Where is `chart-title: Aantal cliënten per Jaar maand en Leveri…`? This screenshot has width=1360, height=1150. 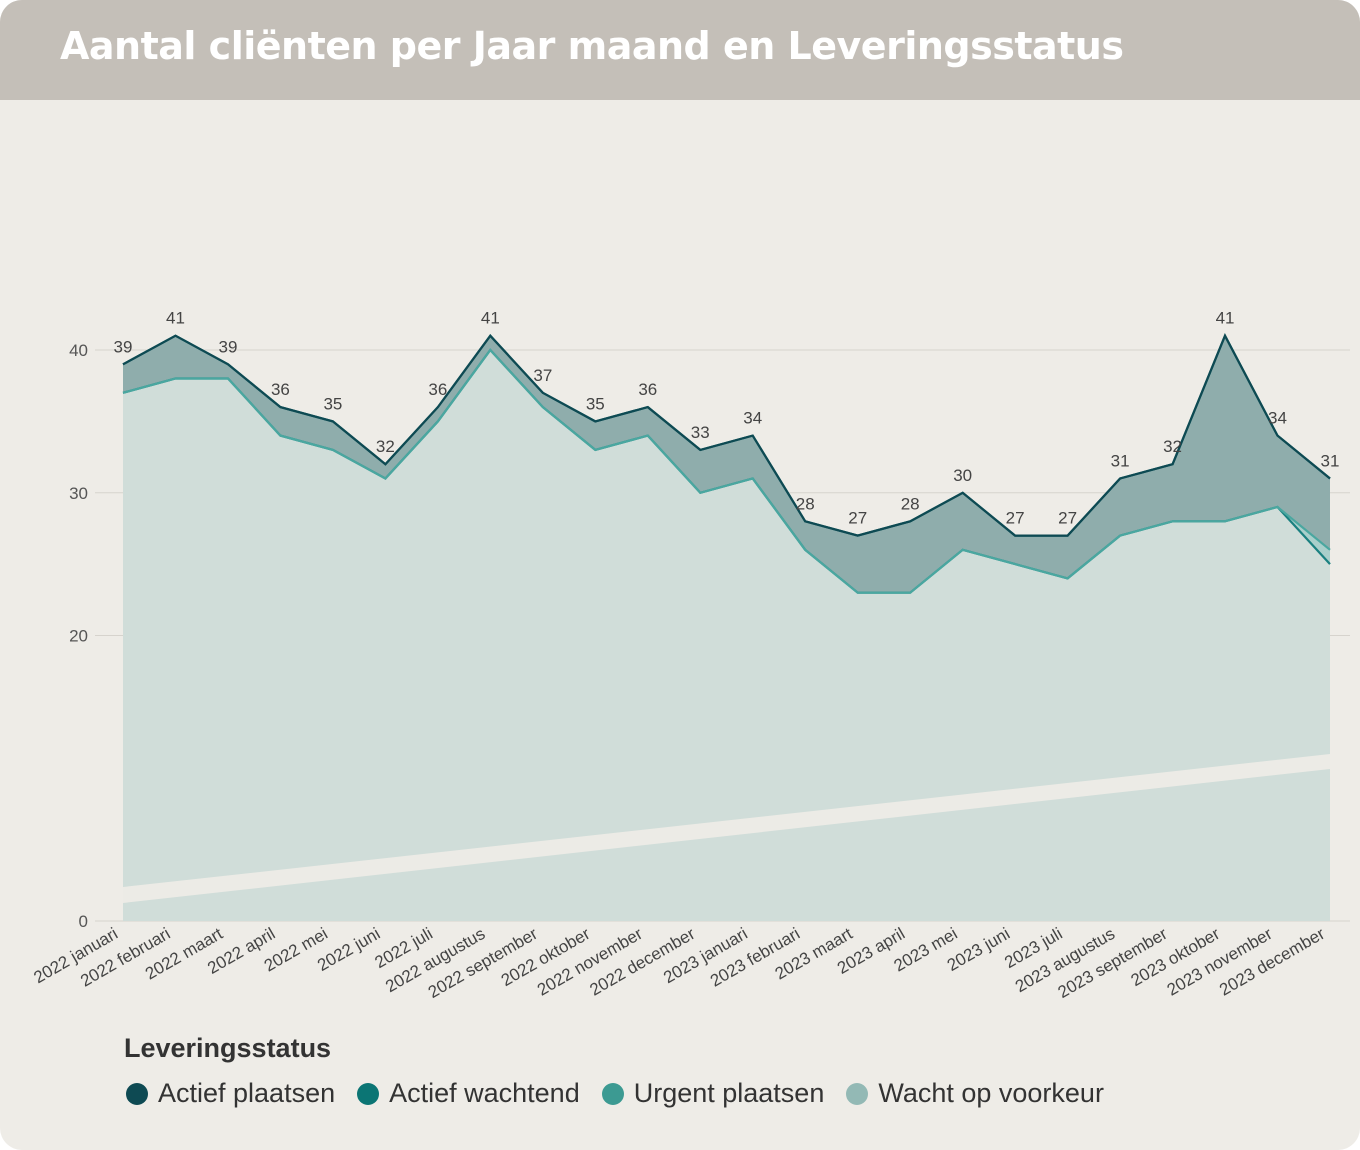
chart-title: Aantal cliënten per Jaar maand en Leveri… is located at coordinates (592, 46).